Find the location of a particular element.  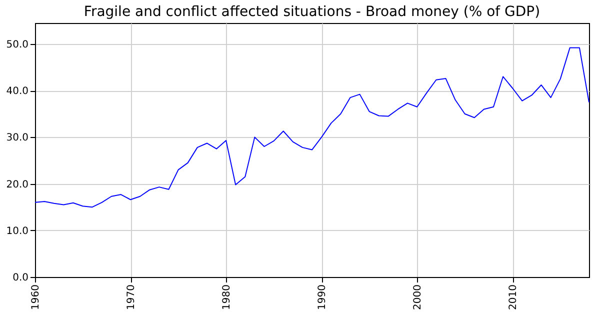

x-tick-label: 1960 is located at coordinates (36, 297).